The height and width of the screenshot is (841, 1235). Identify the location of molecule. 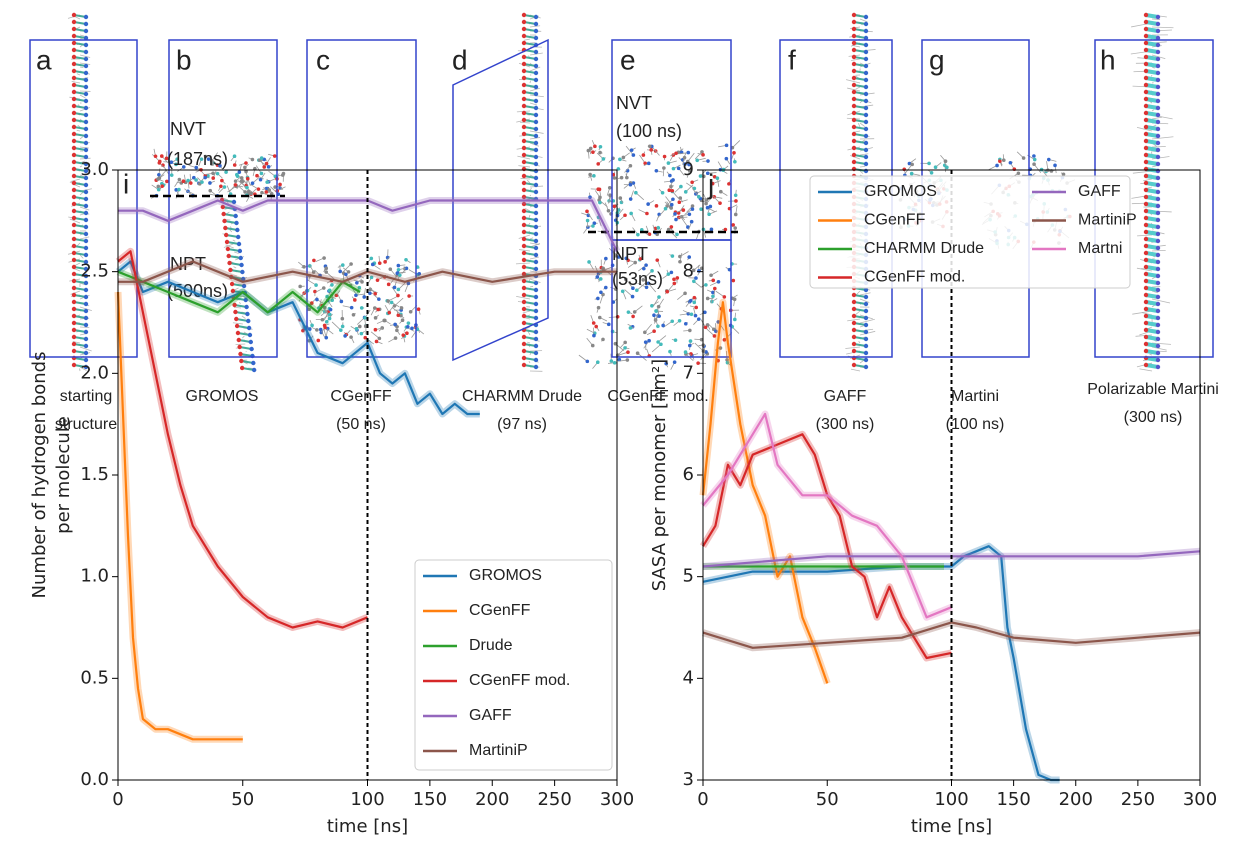
(238, 284).